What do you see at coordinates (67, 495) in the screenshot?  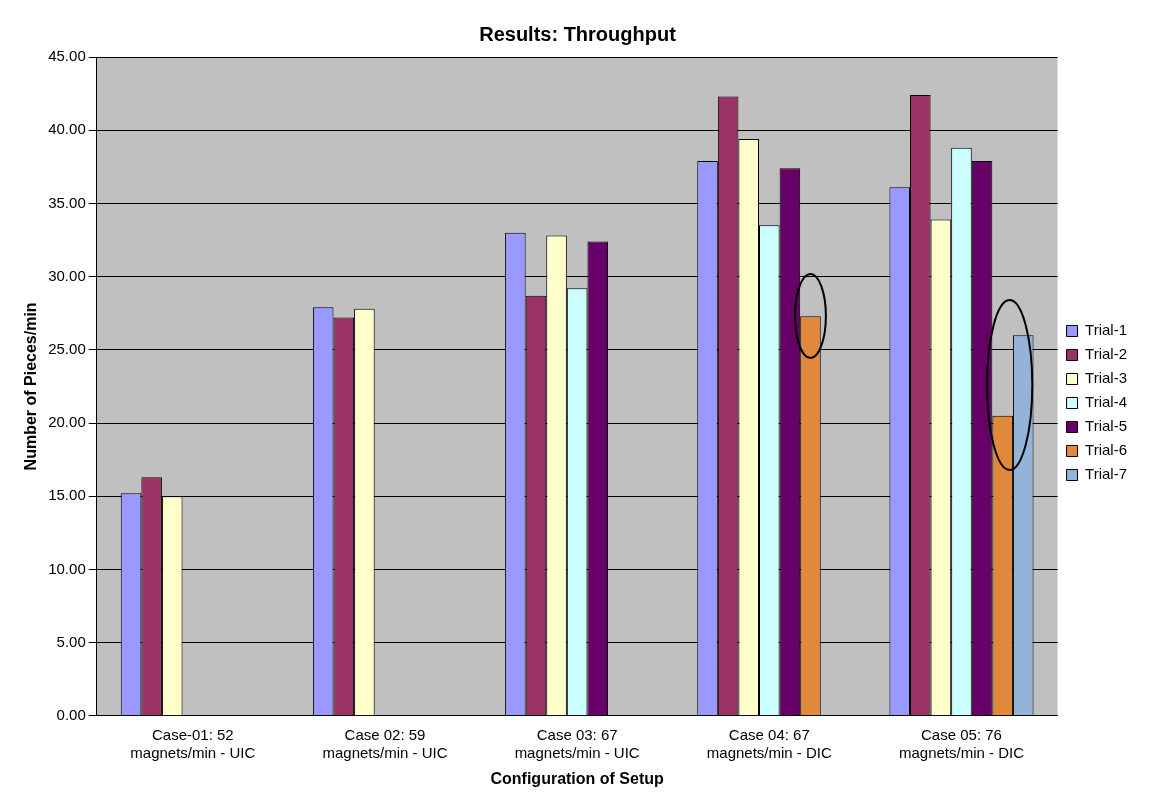 I see `y-tick-label: 15.00` at bounding box center [67, 495].